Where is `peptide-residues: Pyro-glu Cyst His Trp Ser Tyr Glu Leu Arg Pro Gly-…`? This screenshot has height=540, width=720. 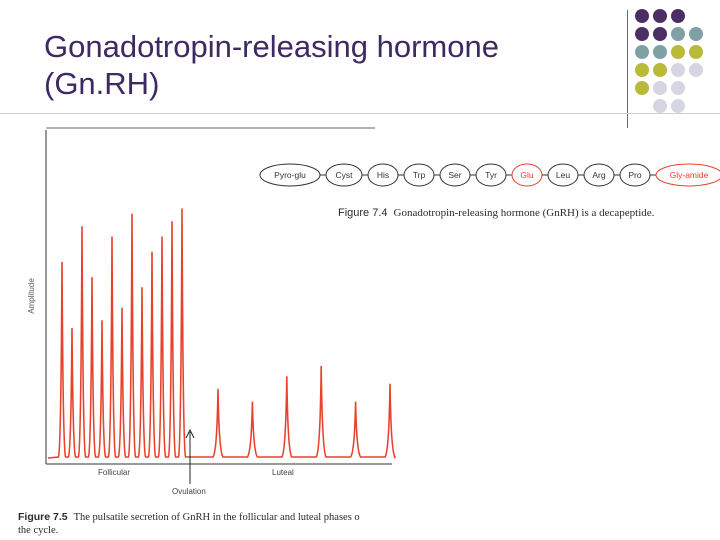 peptide-residues: Pyro-glu Cyst His Trp Ser Tyr Glu Leu Arg Pro Gly-… is located at coordinates (489, 175).